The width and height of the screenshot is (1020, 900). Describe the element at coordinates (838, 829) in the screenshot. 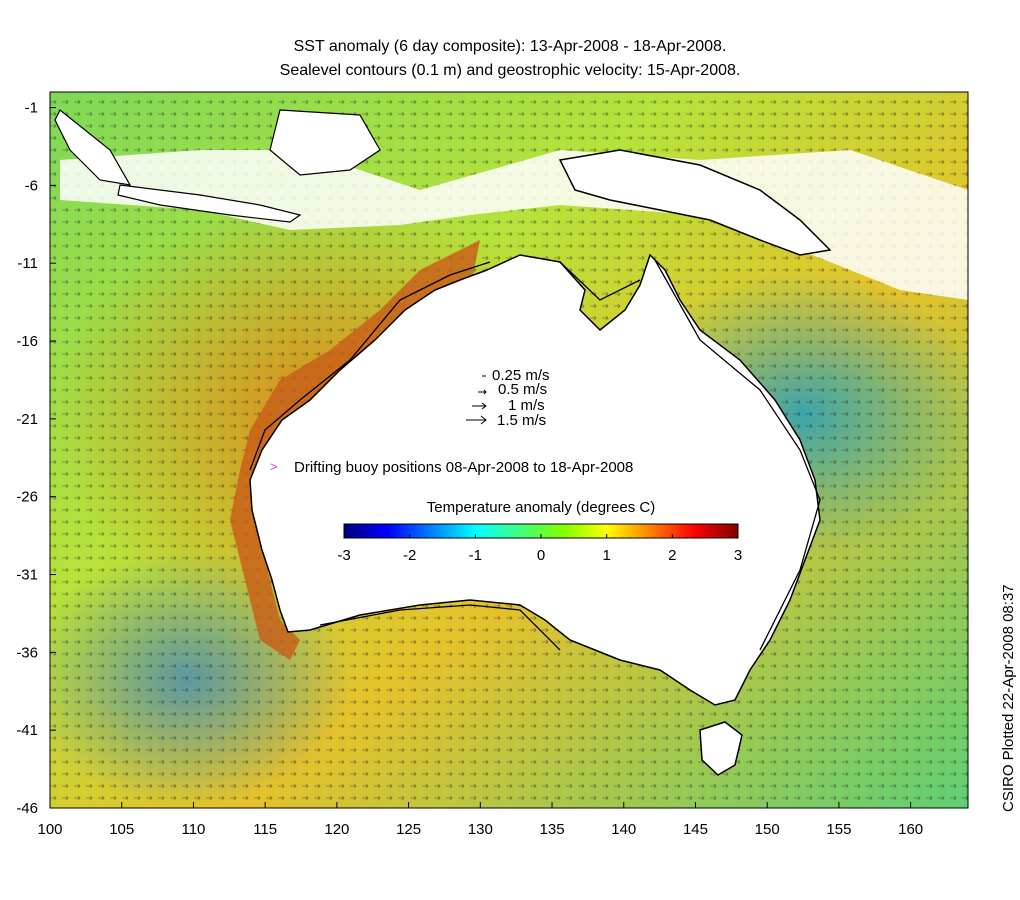

I see `x-tick-label: 155` at that location.